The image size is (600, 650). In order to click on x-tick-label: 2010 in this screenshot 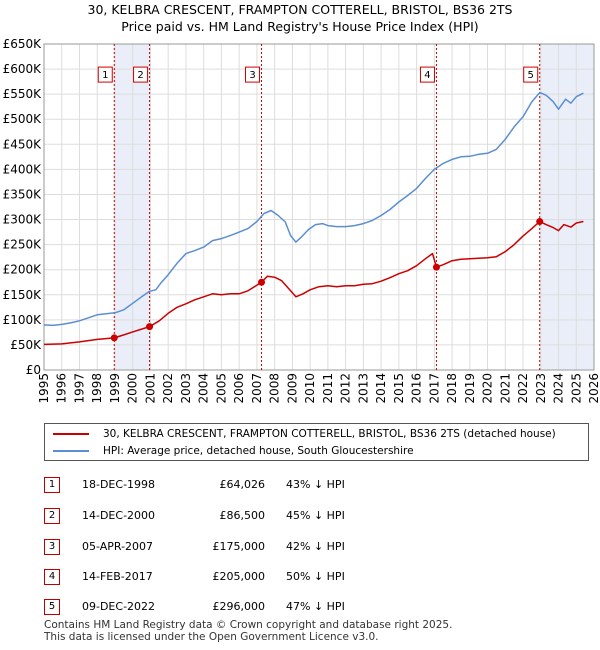, I will do `click(310, 388)`.